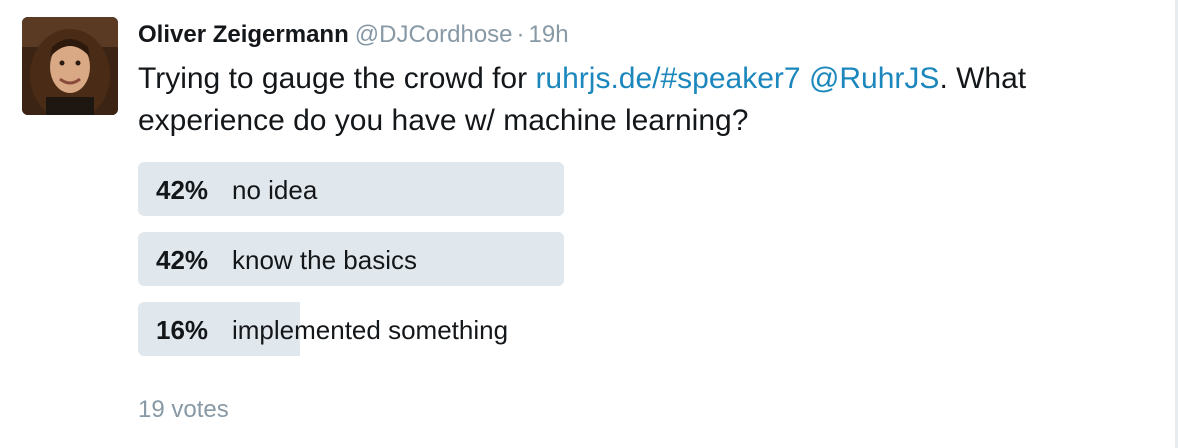  Describe the element at coordinates (70, 66) in the screenshot. I see `avatar` at that location.